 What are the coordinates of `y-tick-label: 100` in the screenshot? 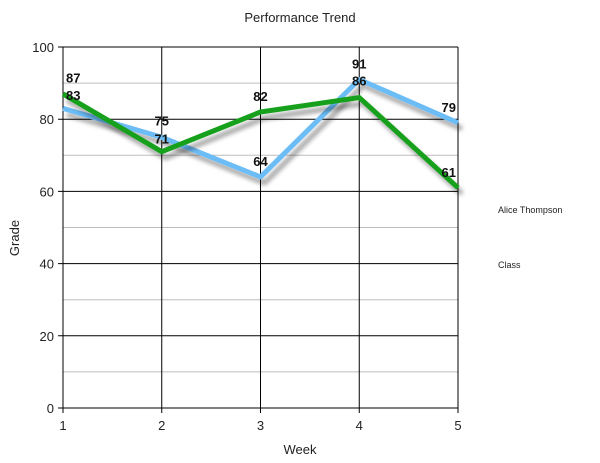 It's located at (43, 47).